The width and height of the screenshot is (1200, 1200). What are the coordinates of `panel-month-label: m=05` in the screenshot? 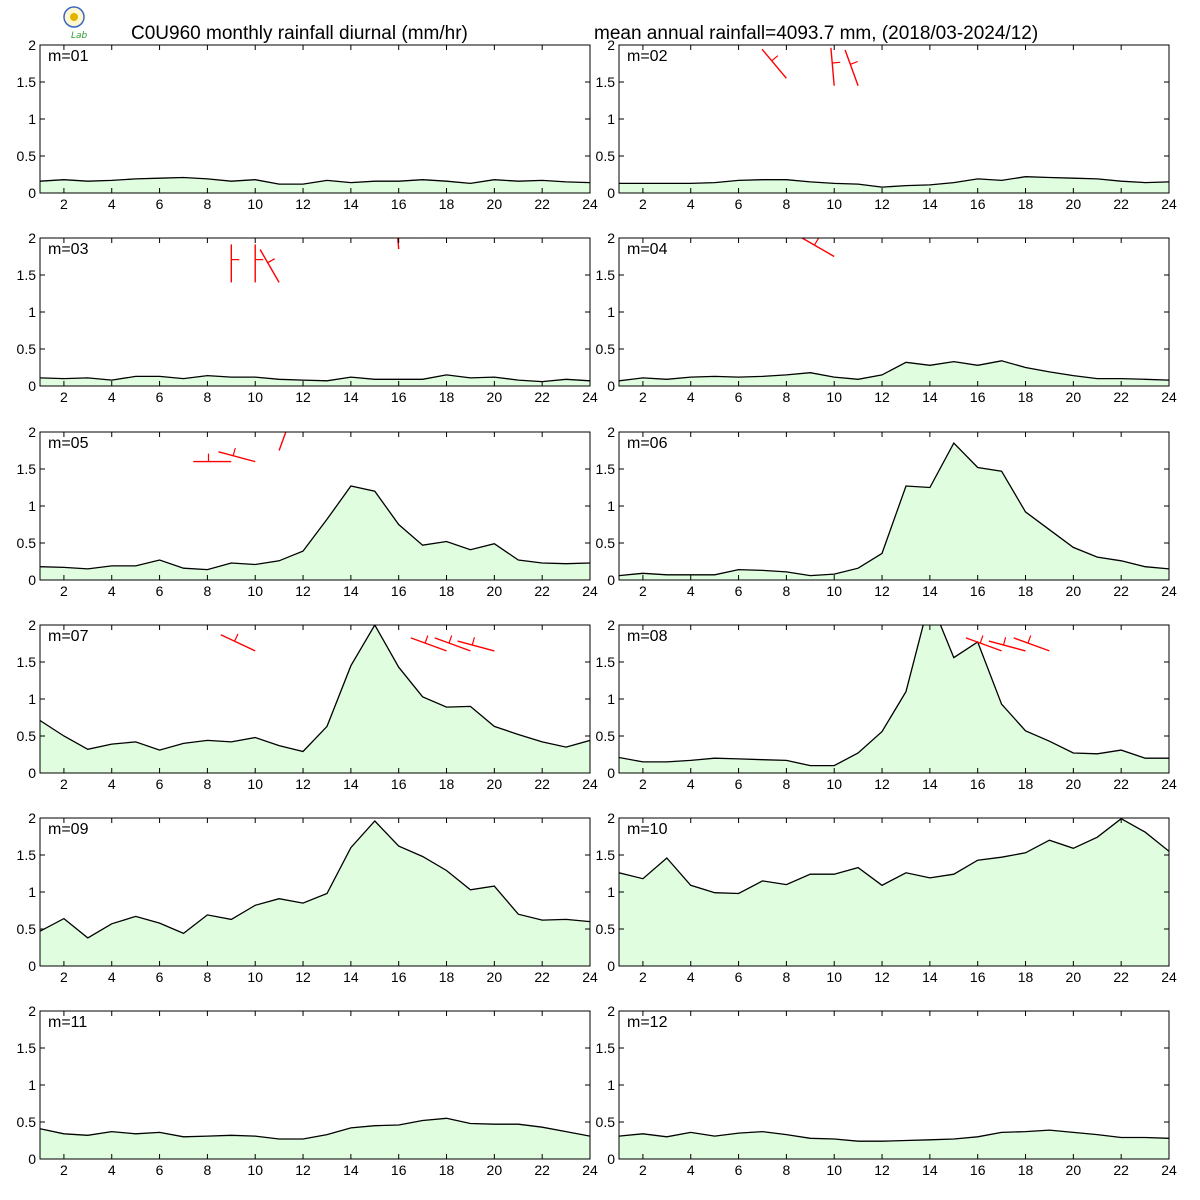 It's located at (68, 443).